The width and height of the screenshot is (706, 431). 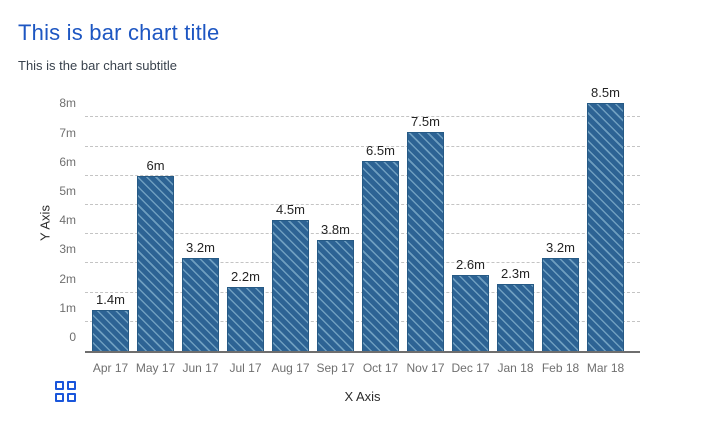 What do you see at coordinates (290, 209) in the screenshot?
I see `bar-value-label: 4.5m` at bounding box center [290, 209].